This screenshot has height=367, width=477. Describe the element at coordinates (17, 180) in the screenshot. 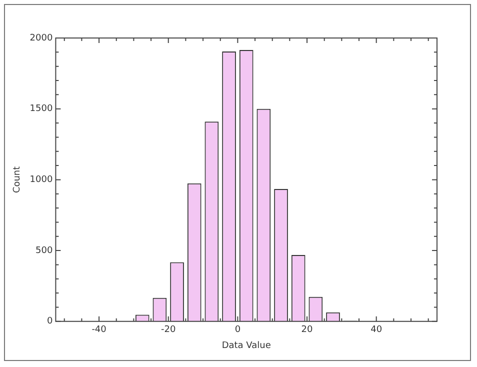

I see `y-axis-title: Count` at that location.